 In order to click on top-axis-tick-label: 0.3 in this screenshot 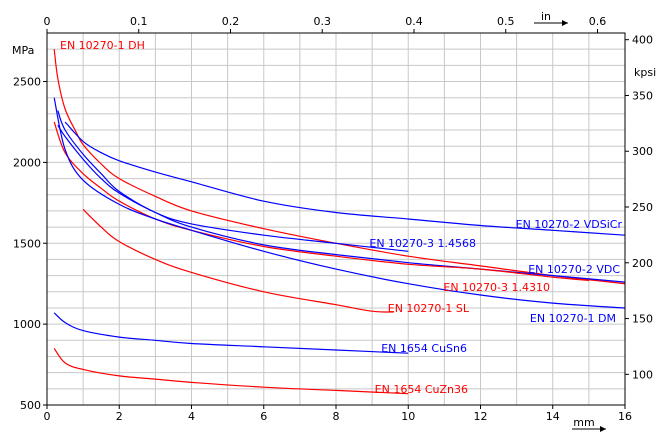, I will do `click(322, 21)`.